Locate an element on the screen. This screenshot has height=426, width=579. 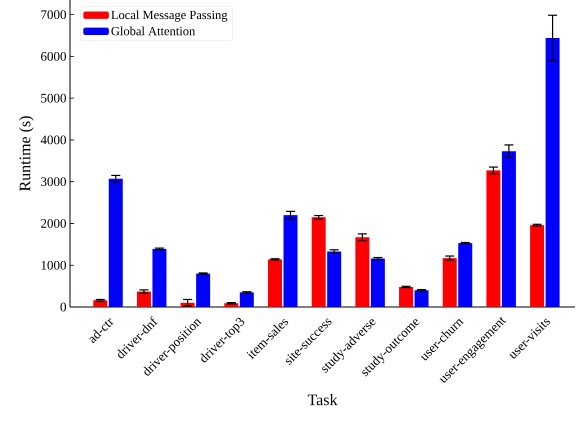
x-axis-title: Task is located at coordinates (323, 400).